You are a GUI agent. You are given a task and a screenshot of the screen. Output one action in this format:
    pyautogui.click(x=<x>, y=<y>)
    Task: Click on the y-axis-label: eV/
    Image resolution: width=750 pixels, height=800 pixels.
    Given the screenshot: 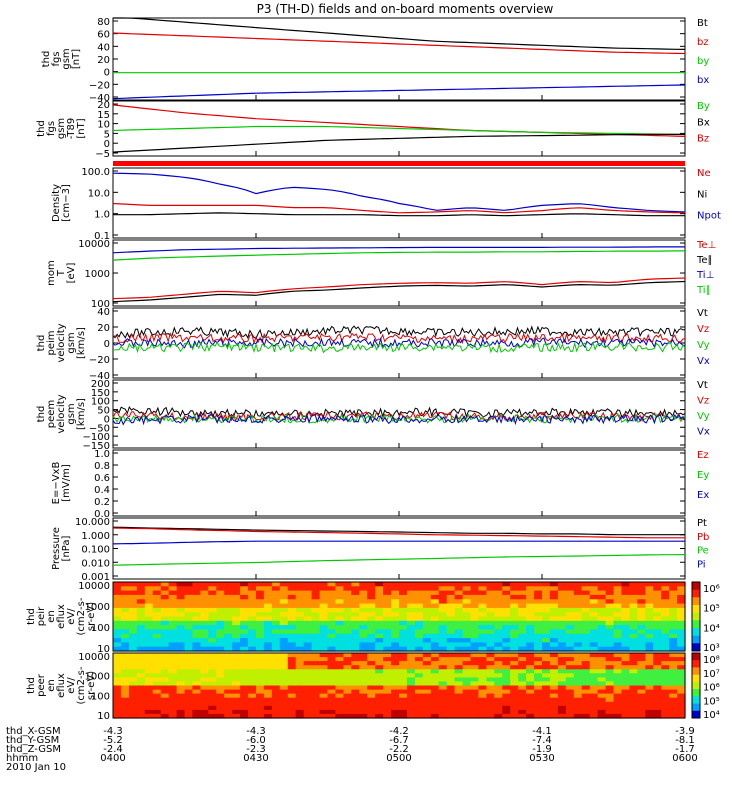 What is the action you would take?
    pyautogui.click(x=71, y=685)
    